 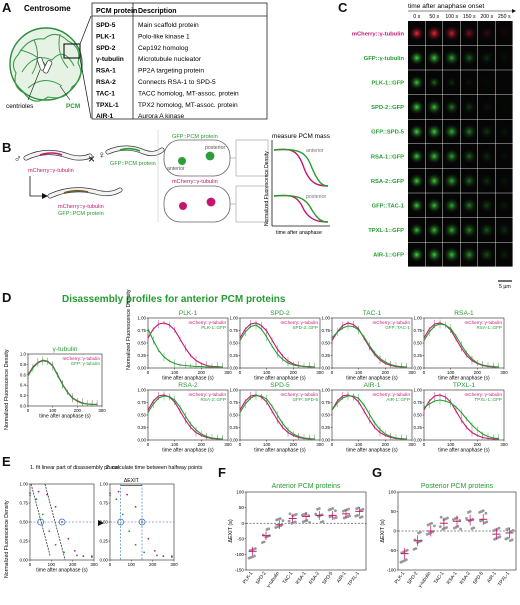 What do you see at coordinates (188, 343) in the screenshot?
I see `plot-frame` at bounding box center [188, 343].